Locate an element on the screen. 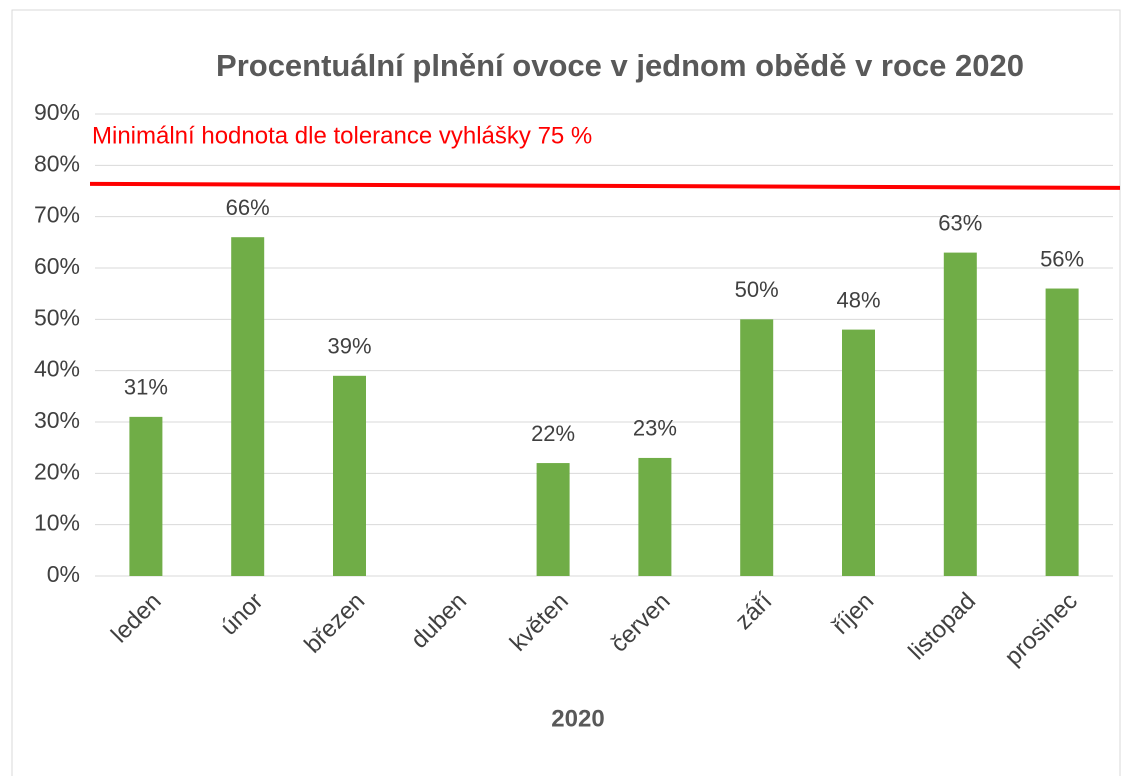 Image resolution: width=1131 pixels, height=776 pixels. data-label: 56% is located at coordinates (1062, 258).